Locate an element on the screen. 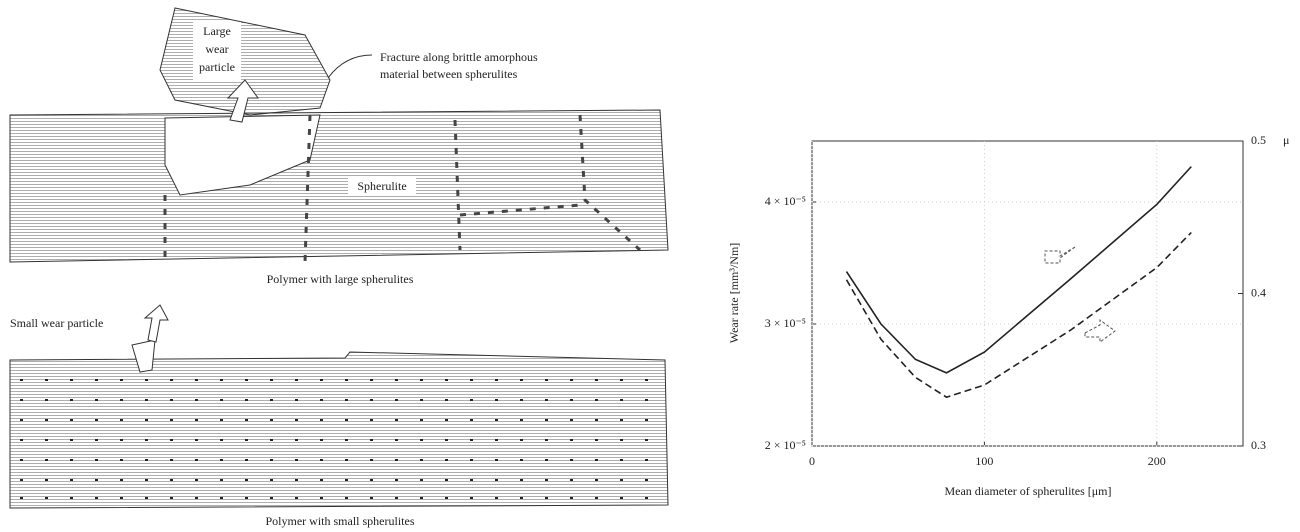 This screenshot has width=1300, height=532. y-axis-label: Wear rate [mm³/Nm] is located at coordinates (734, 293).